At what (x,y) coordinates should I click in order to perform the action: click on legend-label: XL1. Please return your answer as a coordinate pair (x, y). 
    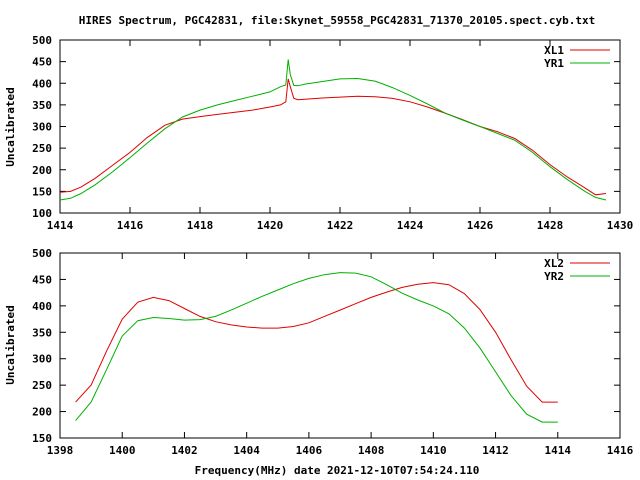
    Looking at the image, I should click on (554, 50).